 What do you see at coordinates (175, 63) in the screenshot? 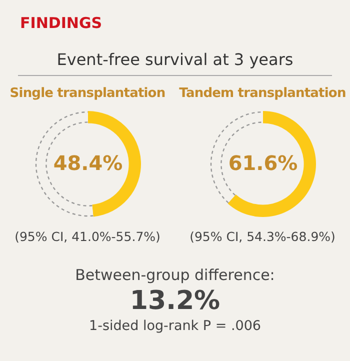
I see `text: Event-free survival at 3 years` at bounding box center [175, 63].